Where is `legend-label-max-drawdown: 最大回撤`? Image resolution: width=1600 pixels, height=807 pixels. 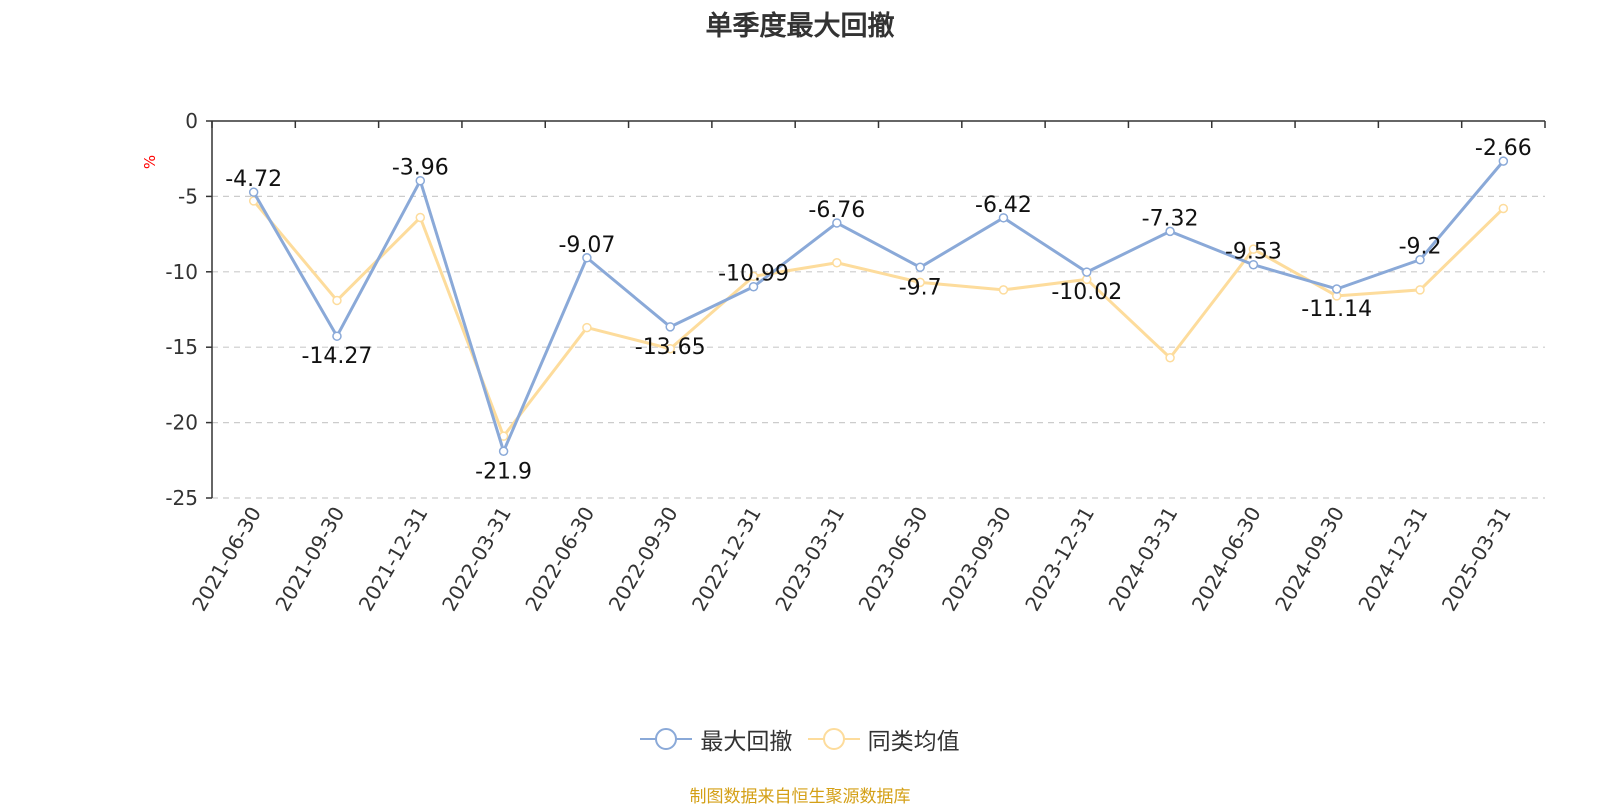
legend-label-max-drawdown: 最大回撤 is located at coordinates (746, 742).